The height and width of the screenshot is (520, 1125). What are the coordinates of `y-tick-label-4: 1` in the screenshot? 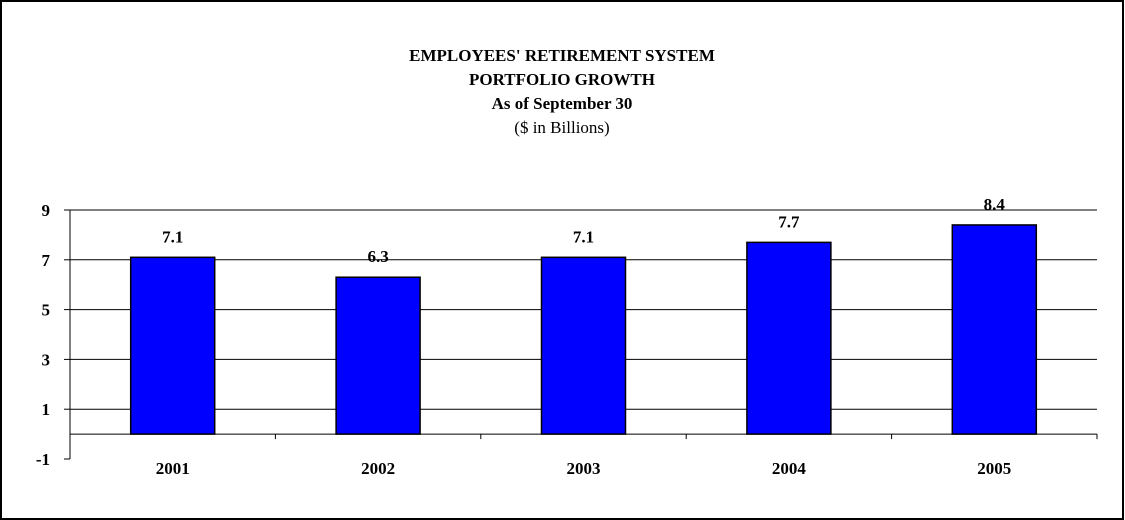 It's located at (46, 409).